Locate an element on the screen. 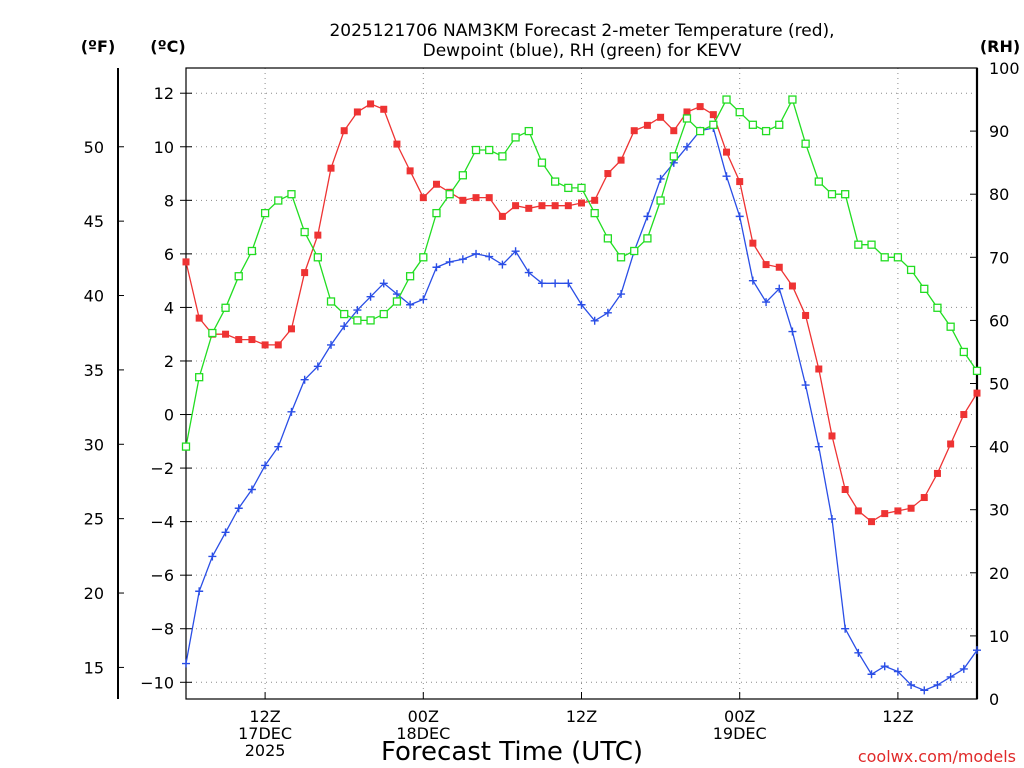  celsius-tick-label: −10 is located at coordinates (157, 682).